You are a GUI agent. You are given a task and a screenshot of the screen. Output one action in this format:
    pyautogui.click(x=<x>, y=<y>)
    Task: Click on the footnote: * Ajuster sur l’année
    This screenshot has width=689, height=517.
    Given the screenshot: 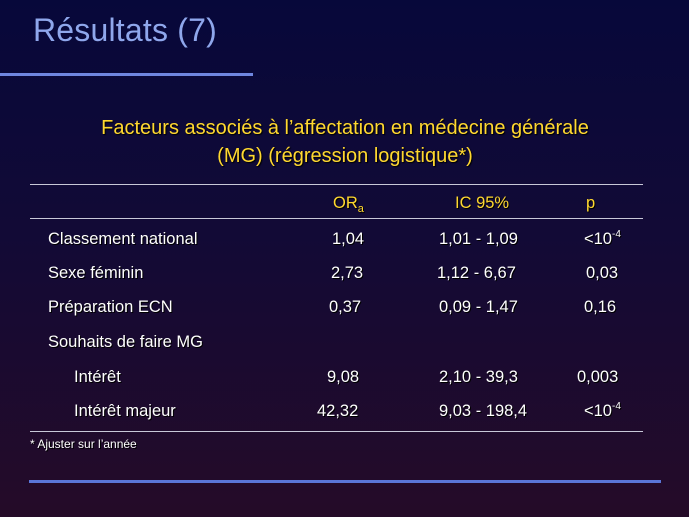 What is the action you would take?
    pyautogui.click(x=83, y=444)
    